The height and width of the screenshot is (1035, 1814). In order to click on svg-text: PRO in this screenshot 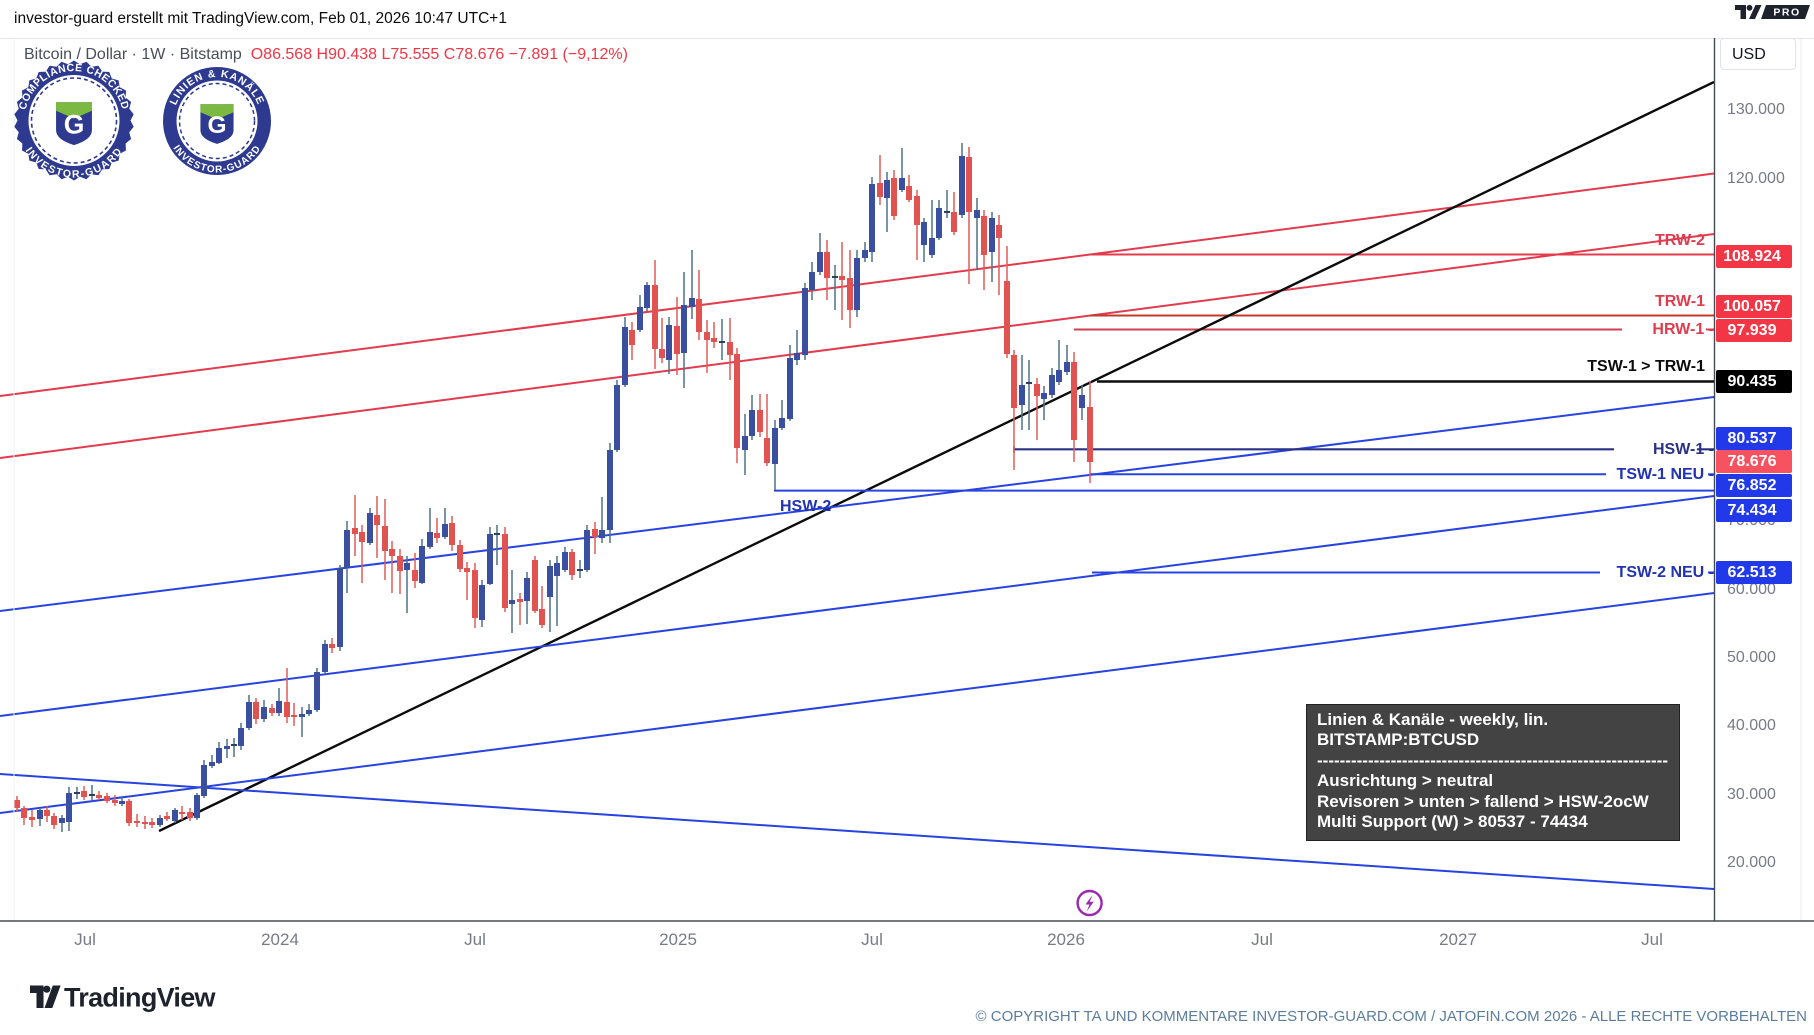, I will do `click(1786, 13)`.